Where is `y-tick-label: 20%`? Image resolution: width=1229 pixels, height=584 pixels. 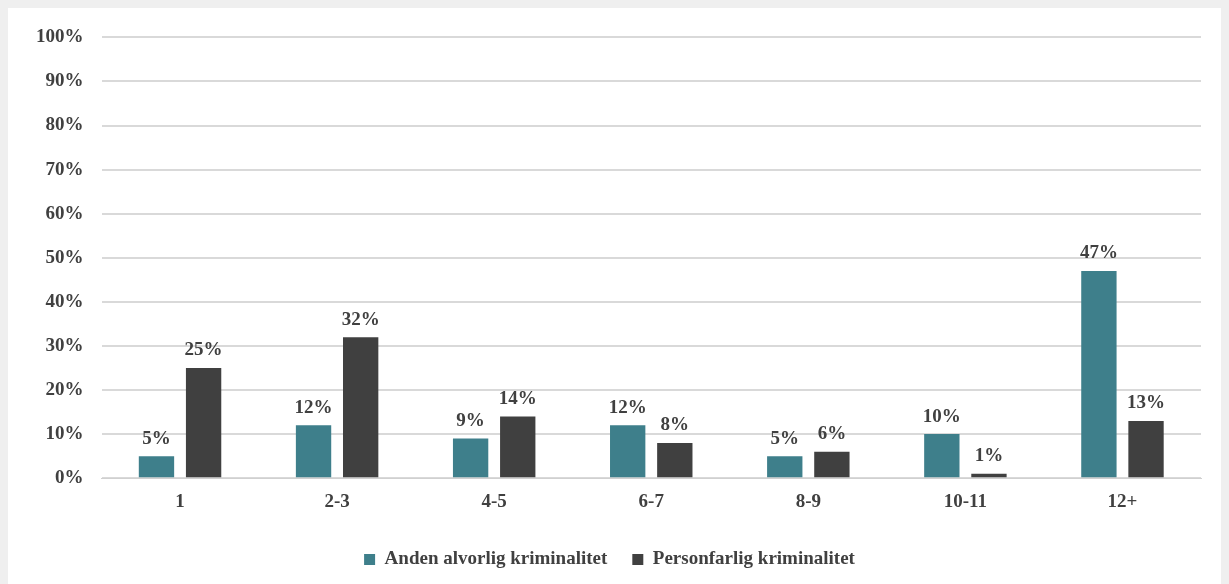
y-tick-label: 20% is located at coordinates (64, 388).